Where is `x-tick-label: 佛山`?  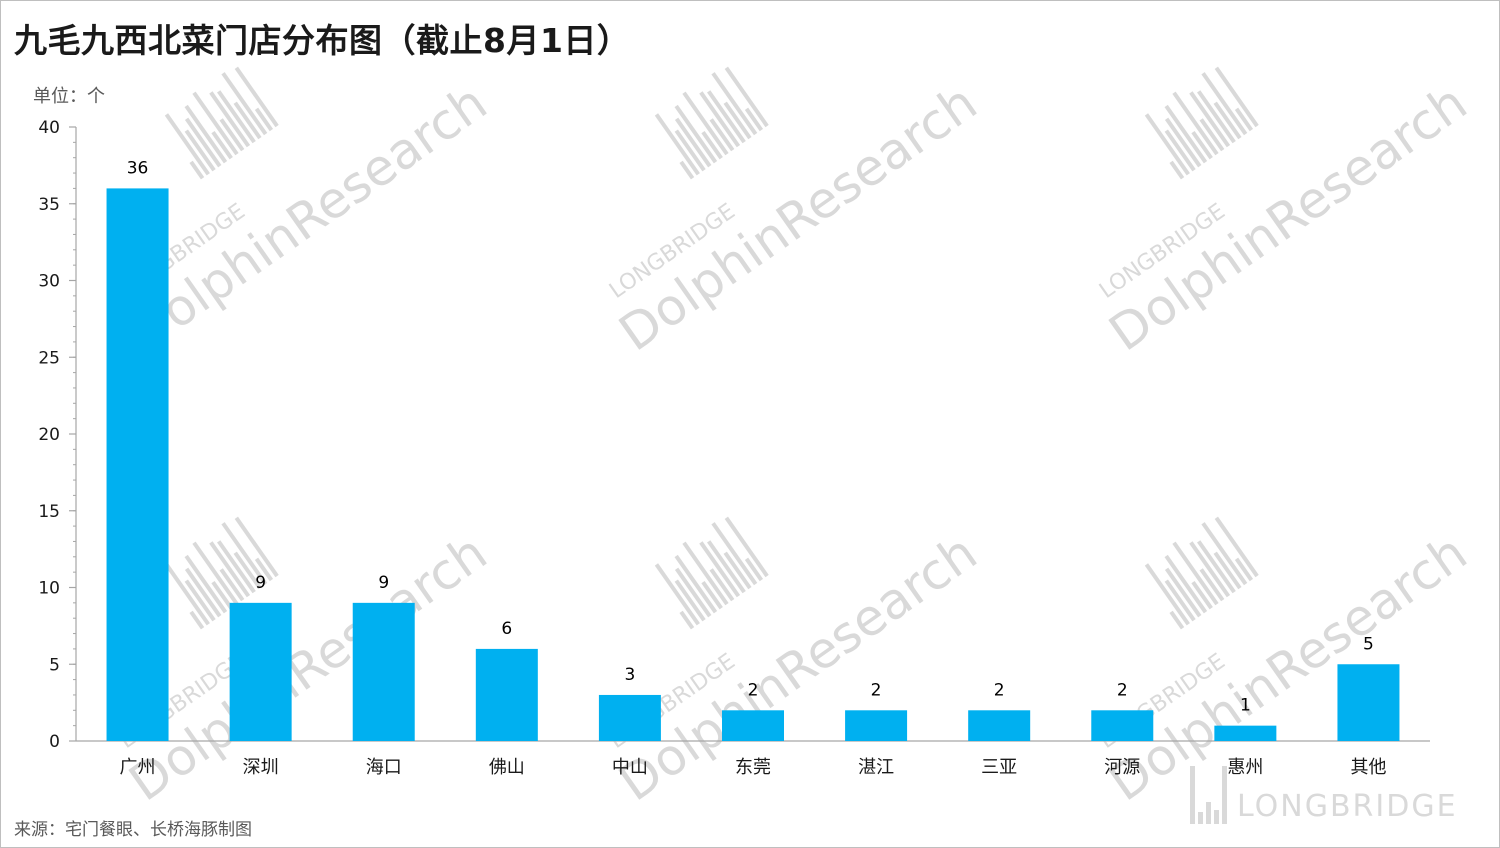 x-tick-label: 佛山 is located at coordinates (507, 767).